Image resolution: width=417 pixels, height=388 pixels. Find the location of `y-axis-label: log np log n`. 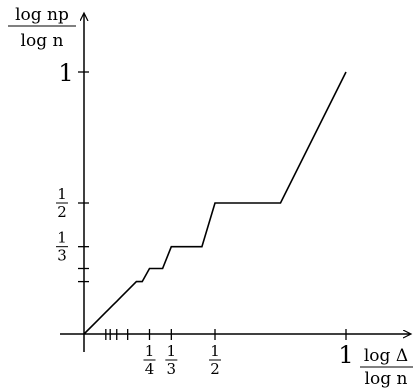

y-axis-label: log np log n is located at coordinates (42, 28).